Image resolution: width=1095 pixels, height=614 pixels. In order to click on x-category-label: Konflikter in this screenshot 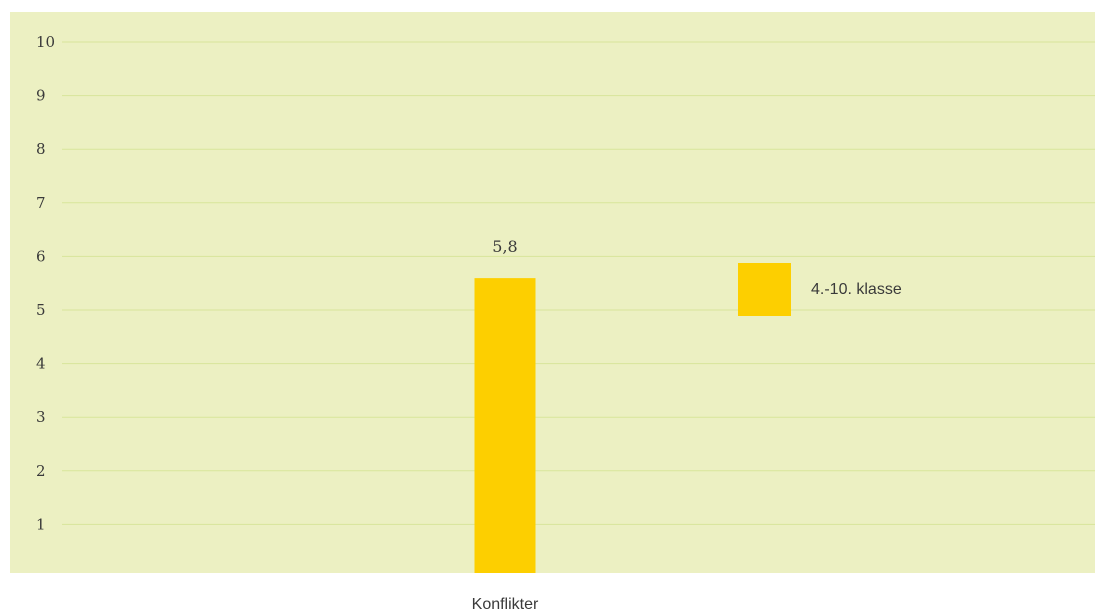, I will do `click(505, 604)`.